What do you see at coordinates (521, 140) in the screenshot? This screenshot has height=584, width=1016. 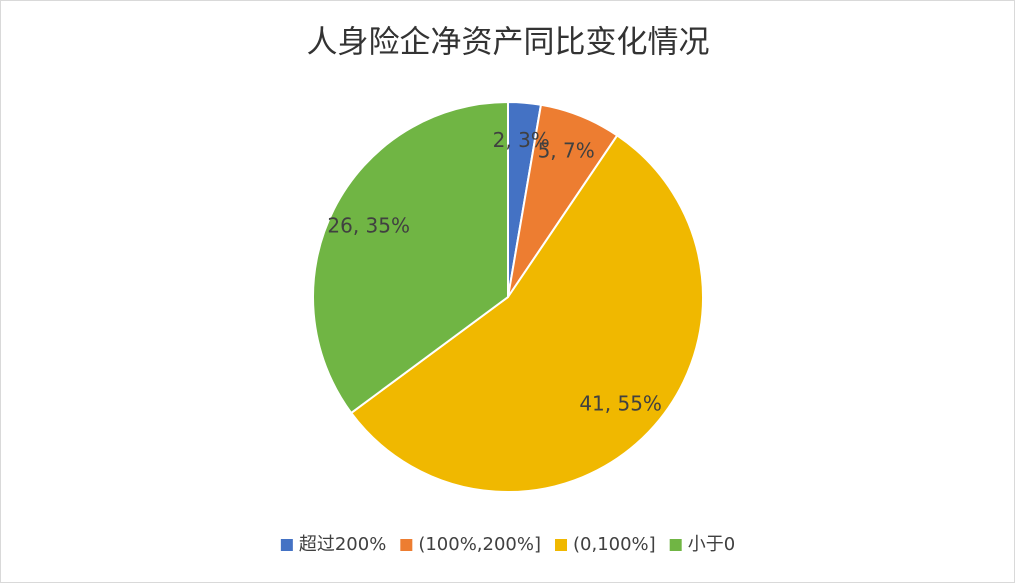 I see `data-label: 2, 3%` at bounding box center [521, 140].